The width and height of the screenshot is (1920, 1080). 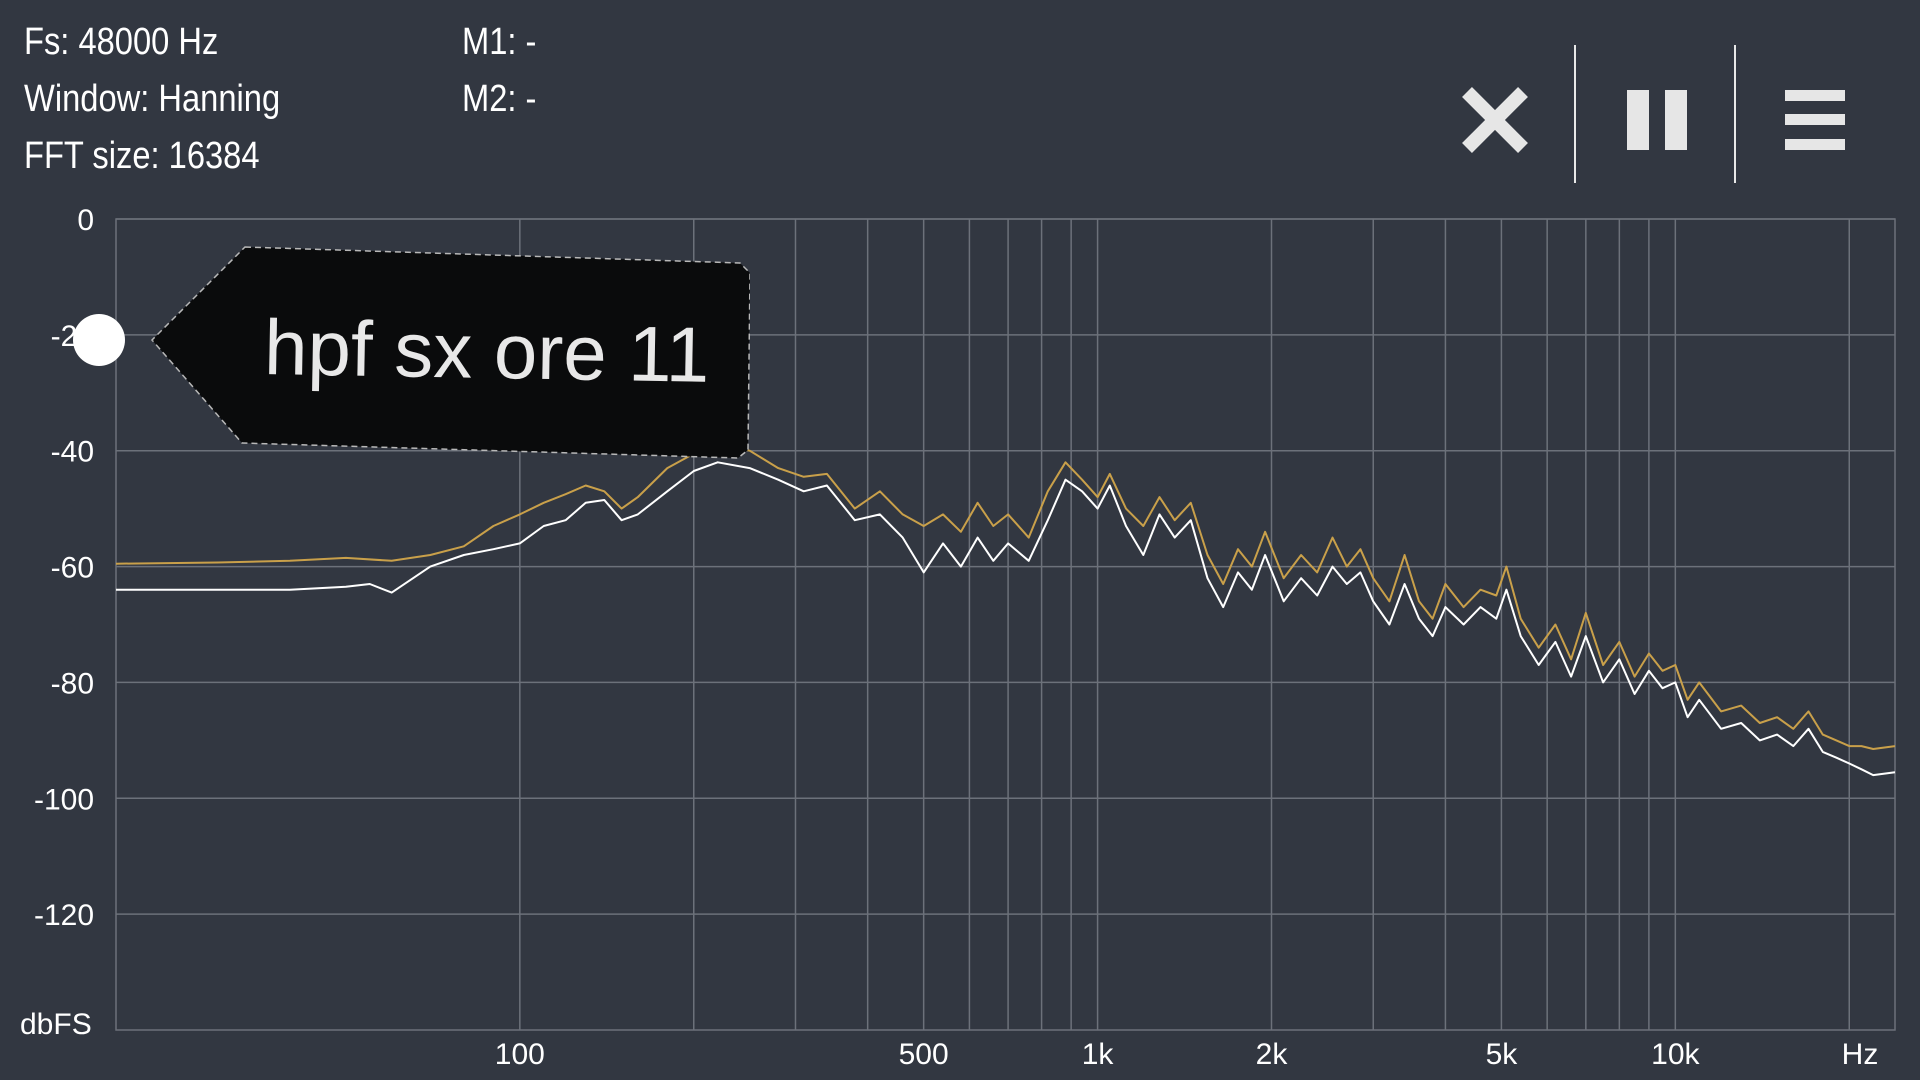 What do you see at coordinates (85, 220) in the screenshot?
I see `y-tick-label: 0` at bounding box center [85, 220].